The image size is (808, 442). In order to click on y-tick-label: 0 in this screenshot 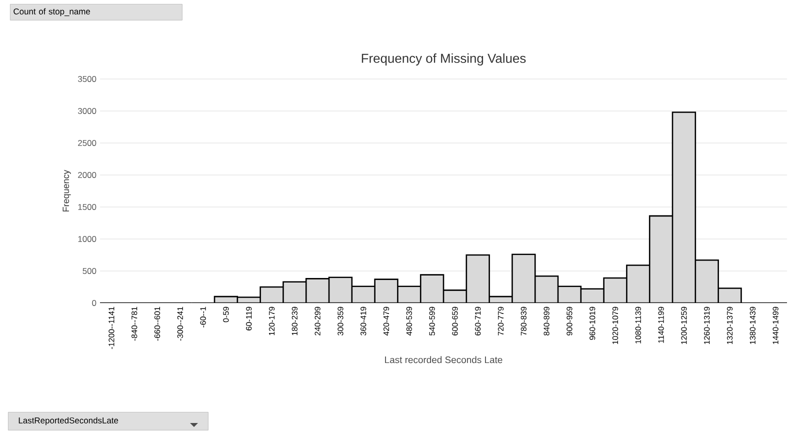, I will do `click(94, 303)`.